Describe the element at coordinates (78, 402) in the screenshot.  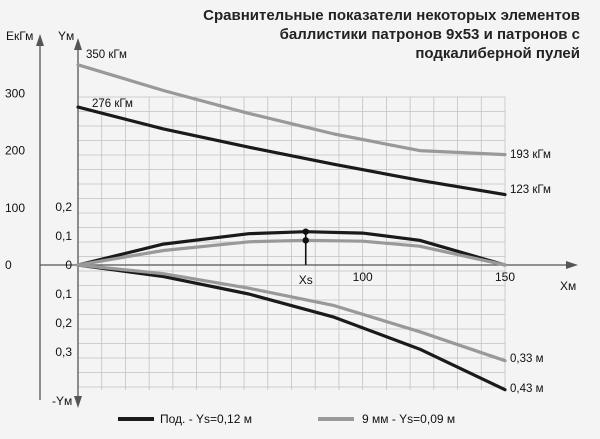
I see `y-axis-arrow-down` at that location.